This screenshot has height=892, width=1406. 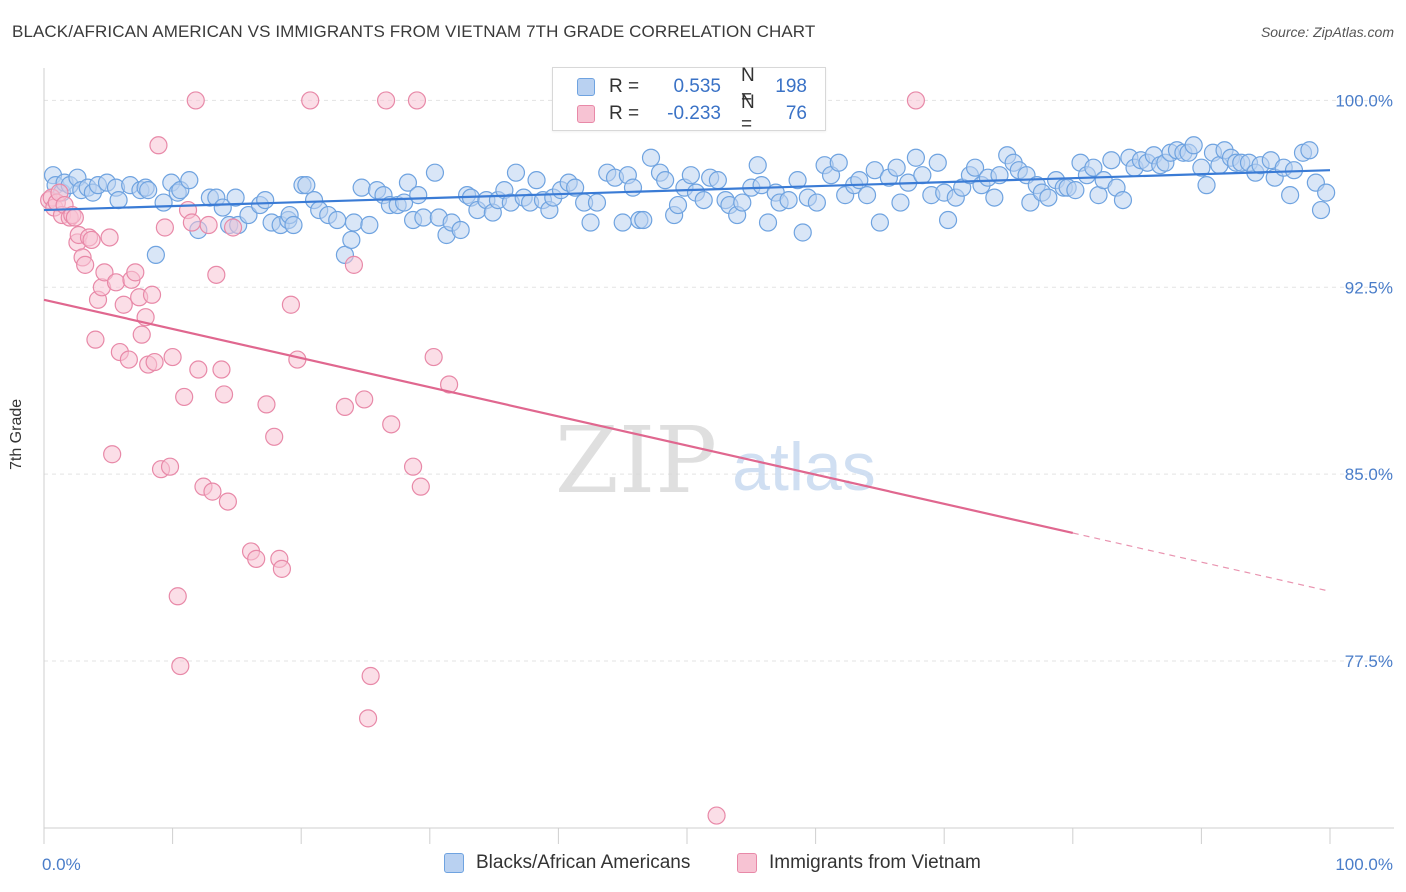 What do you see at coordinates (689, 200) in the screenshot?
I see `series-blacks` at bounding box center [689, 200].